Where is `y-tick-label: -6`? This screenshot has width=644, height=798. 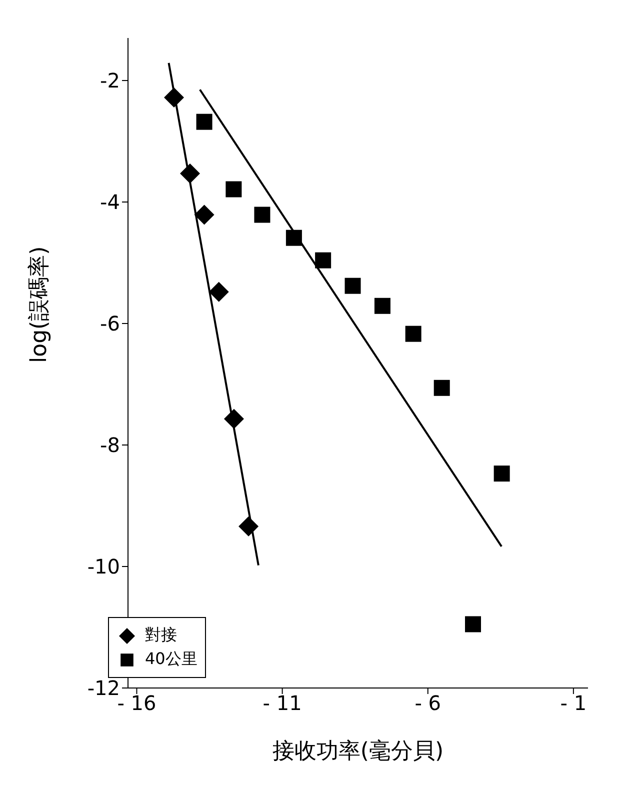 y-tick-label: -6 is located at coordinates (110, 324).